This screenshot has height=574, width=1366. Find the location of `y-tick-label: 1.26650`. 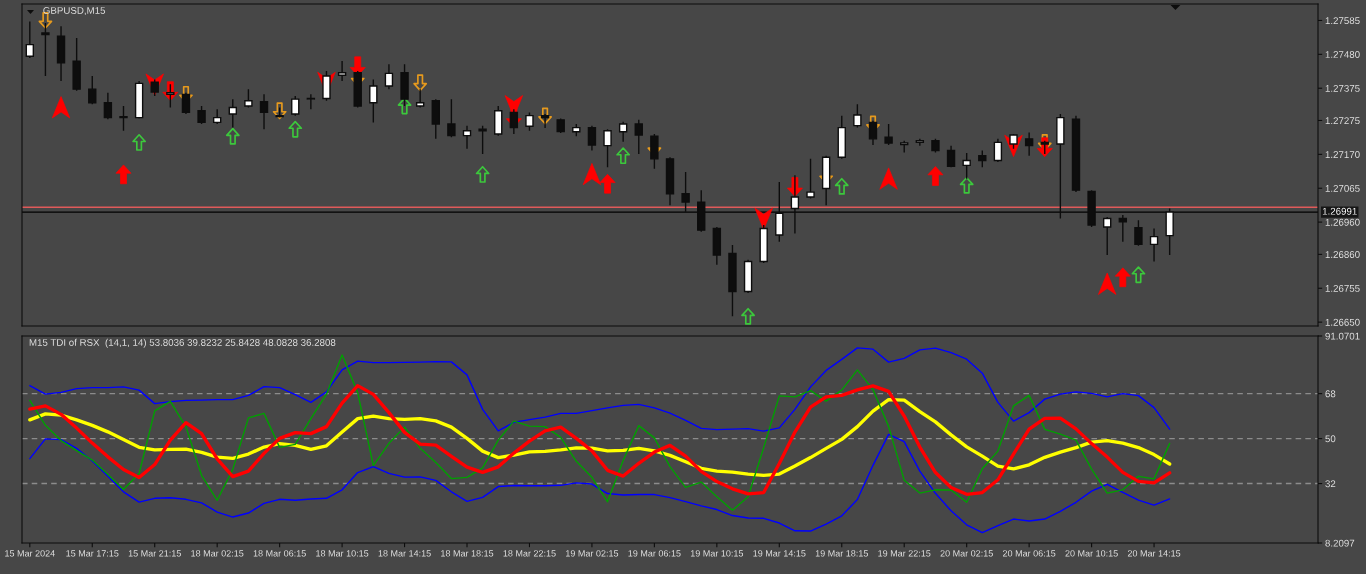

y-tick-label: 1.26650 is located at coordinates (1342, 322).